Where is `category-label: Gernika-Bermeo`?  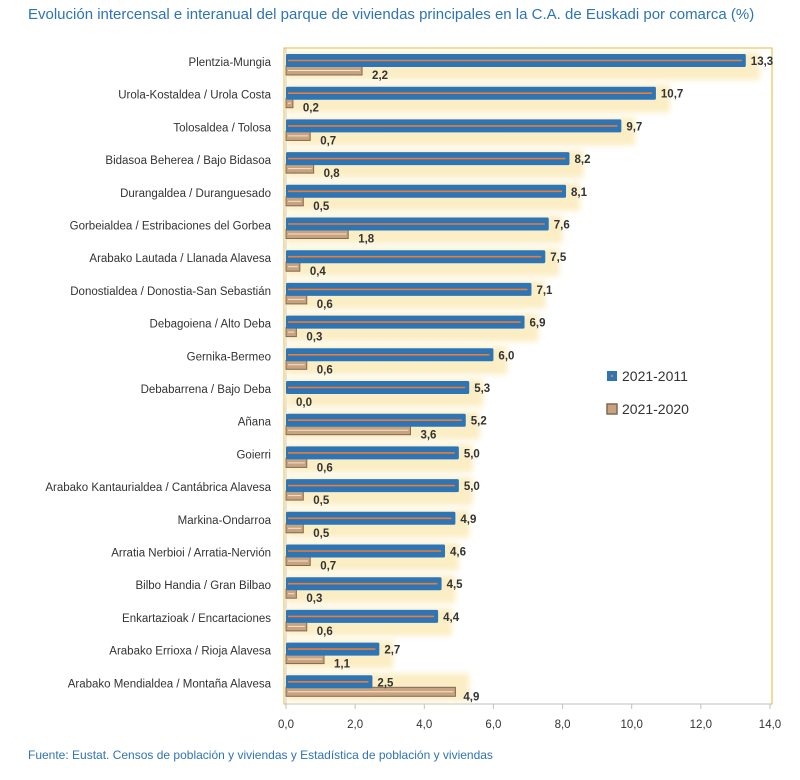
category-label: Gernika-Bermeo is located at coordinates (229, 357).